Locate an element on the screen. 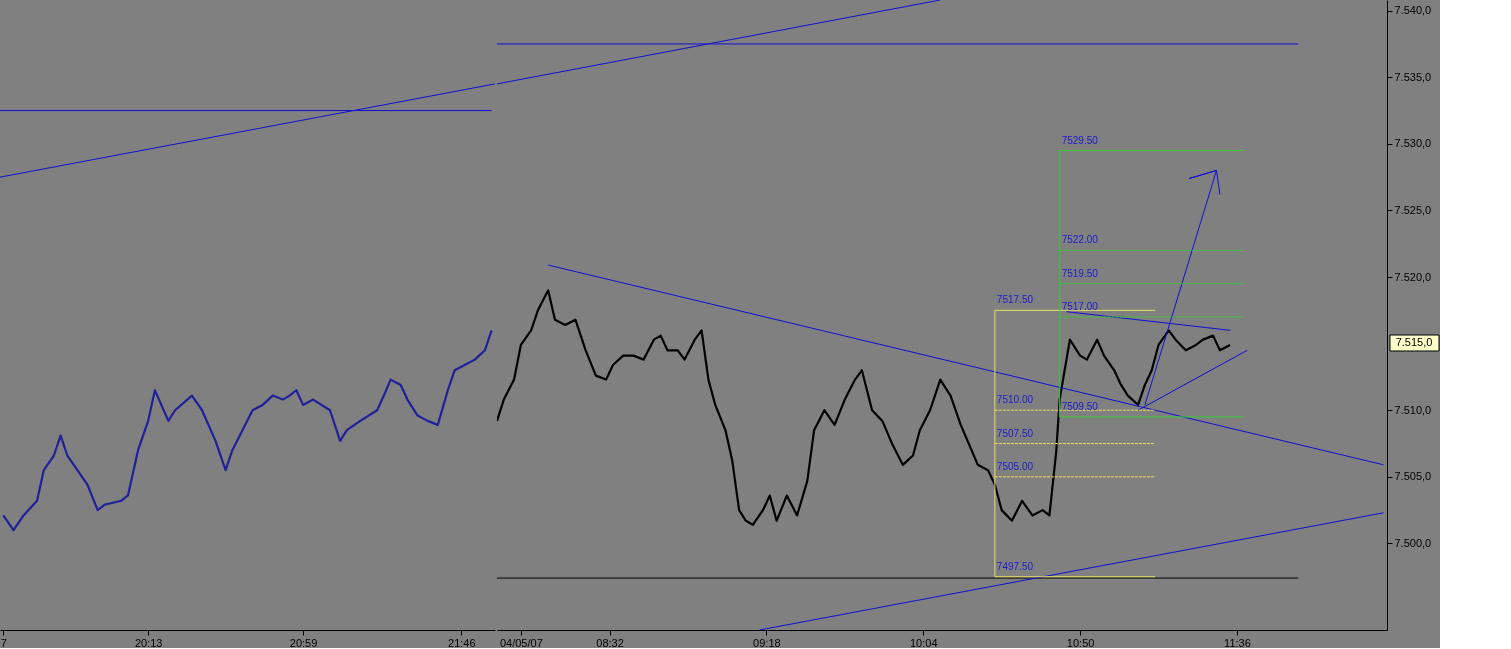 The image size is (1511, 649). x-tick-label: 20:13 is located at coordinates (148, 642).